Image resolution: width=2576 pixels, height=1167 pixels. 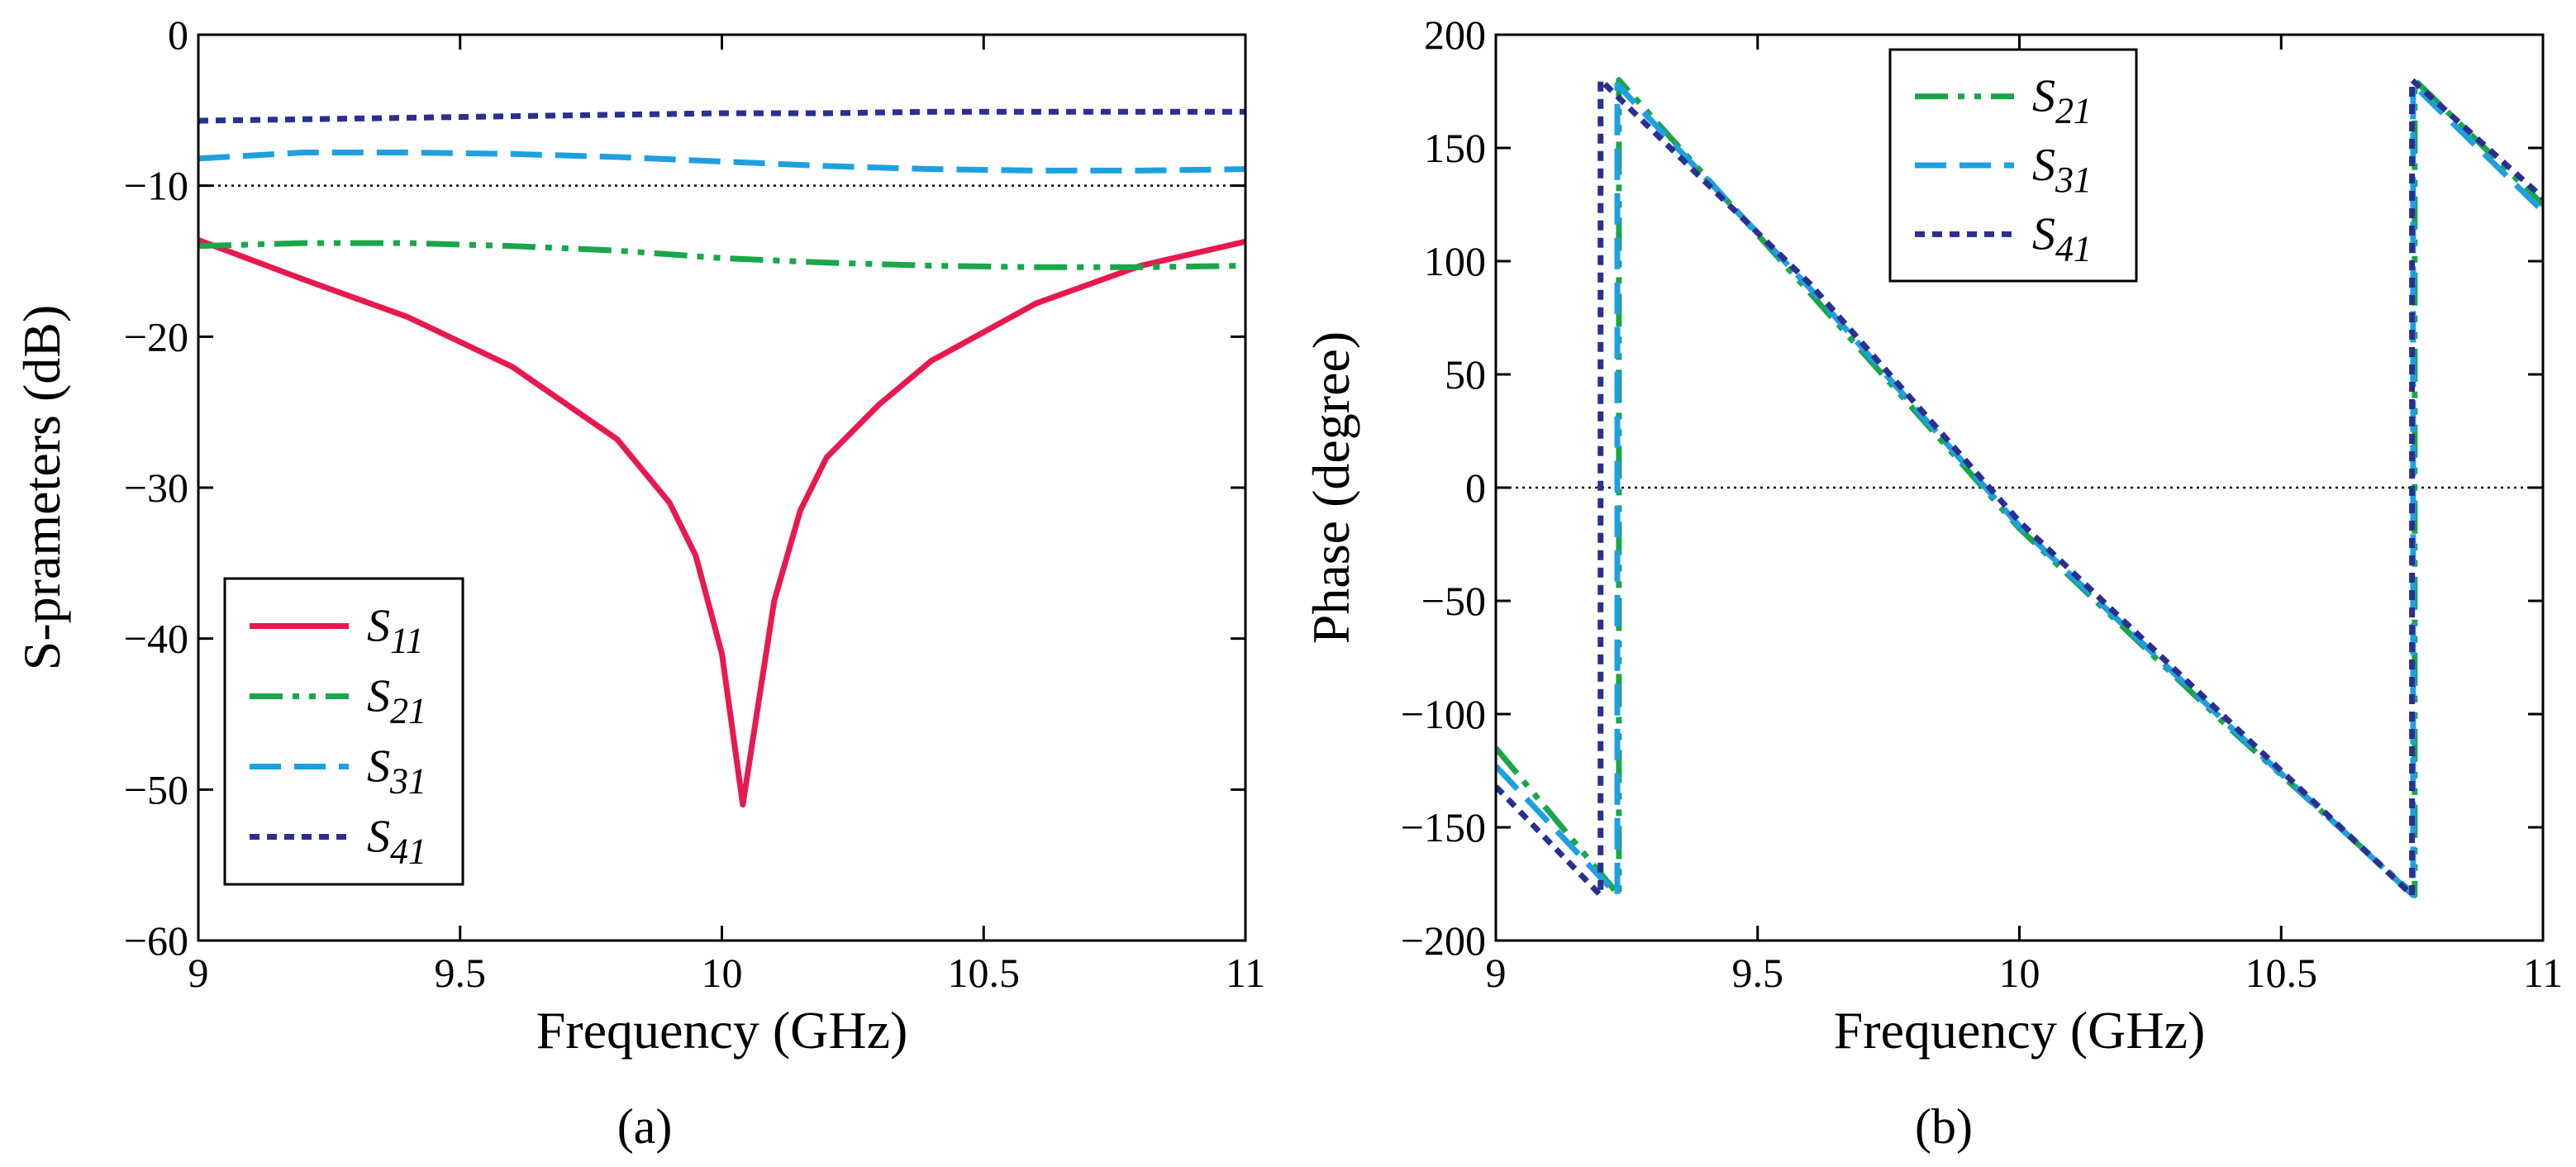 What do you see at coordinates (1444, 827) in the screenshot?
I see `y-tick-label: −150` at bounding box center [1444, 827].